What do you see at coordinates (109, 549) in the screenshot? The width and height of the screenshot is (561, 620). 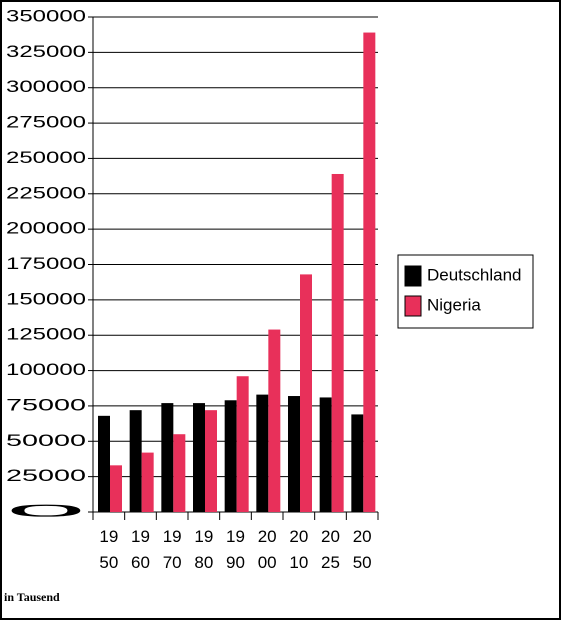 I see `x-tick-label: 1950` at bounding box center [109, 549].